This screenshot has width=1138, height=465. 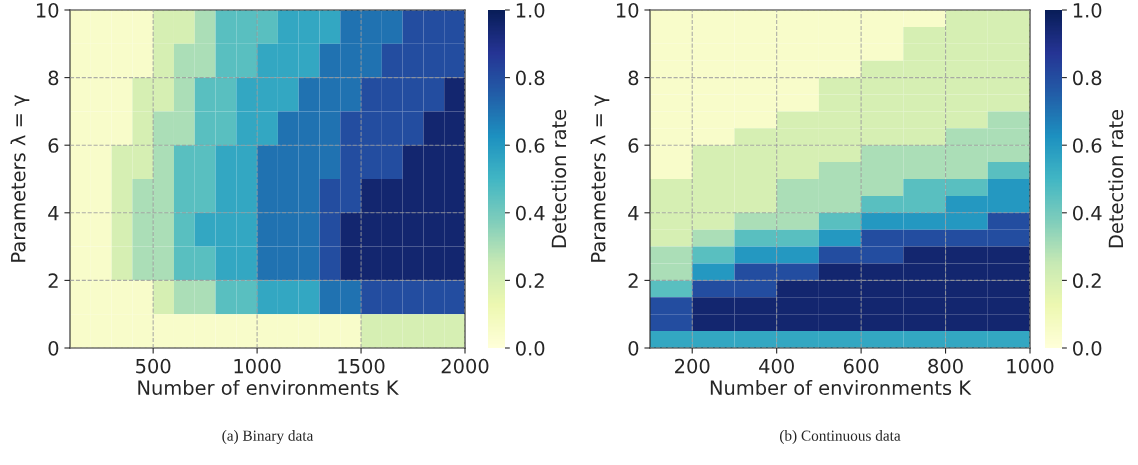 I want to click on x-tick-label: 500, so click(x=153, y=366).